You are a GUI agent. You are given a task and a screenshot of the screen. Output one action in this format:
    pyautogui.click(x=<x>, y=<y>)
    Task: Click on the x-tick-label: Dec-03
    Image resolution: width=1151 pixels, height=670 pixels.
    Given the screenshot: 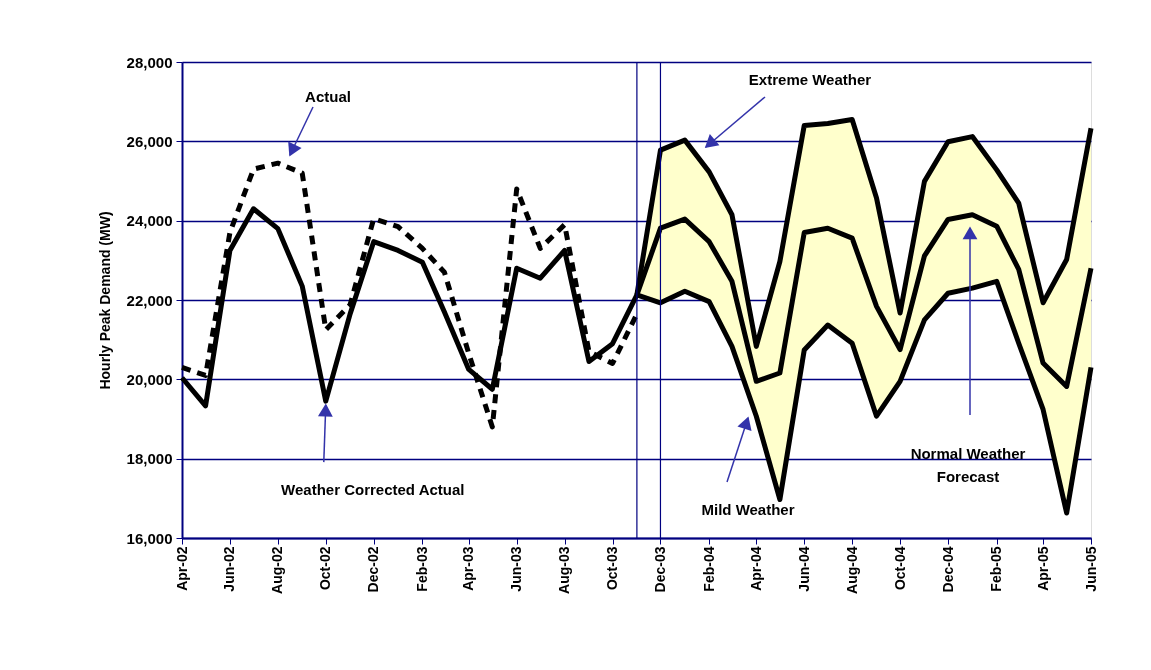 What is the action you would take?
    pyautogui.click(x=659, y=569)
    